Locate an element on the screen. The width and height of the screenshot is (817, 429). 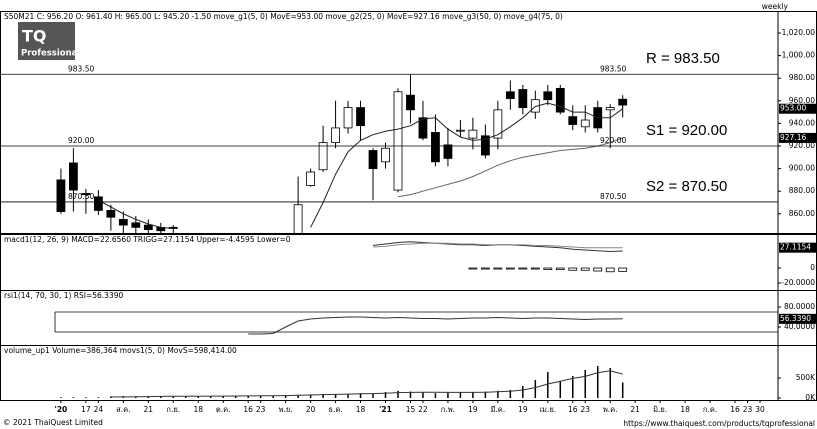
value-marker-label: 927.16 is located at coordinates (793, 137).